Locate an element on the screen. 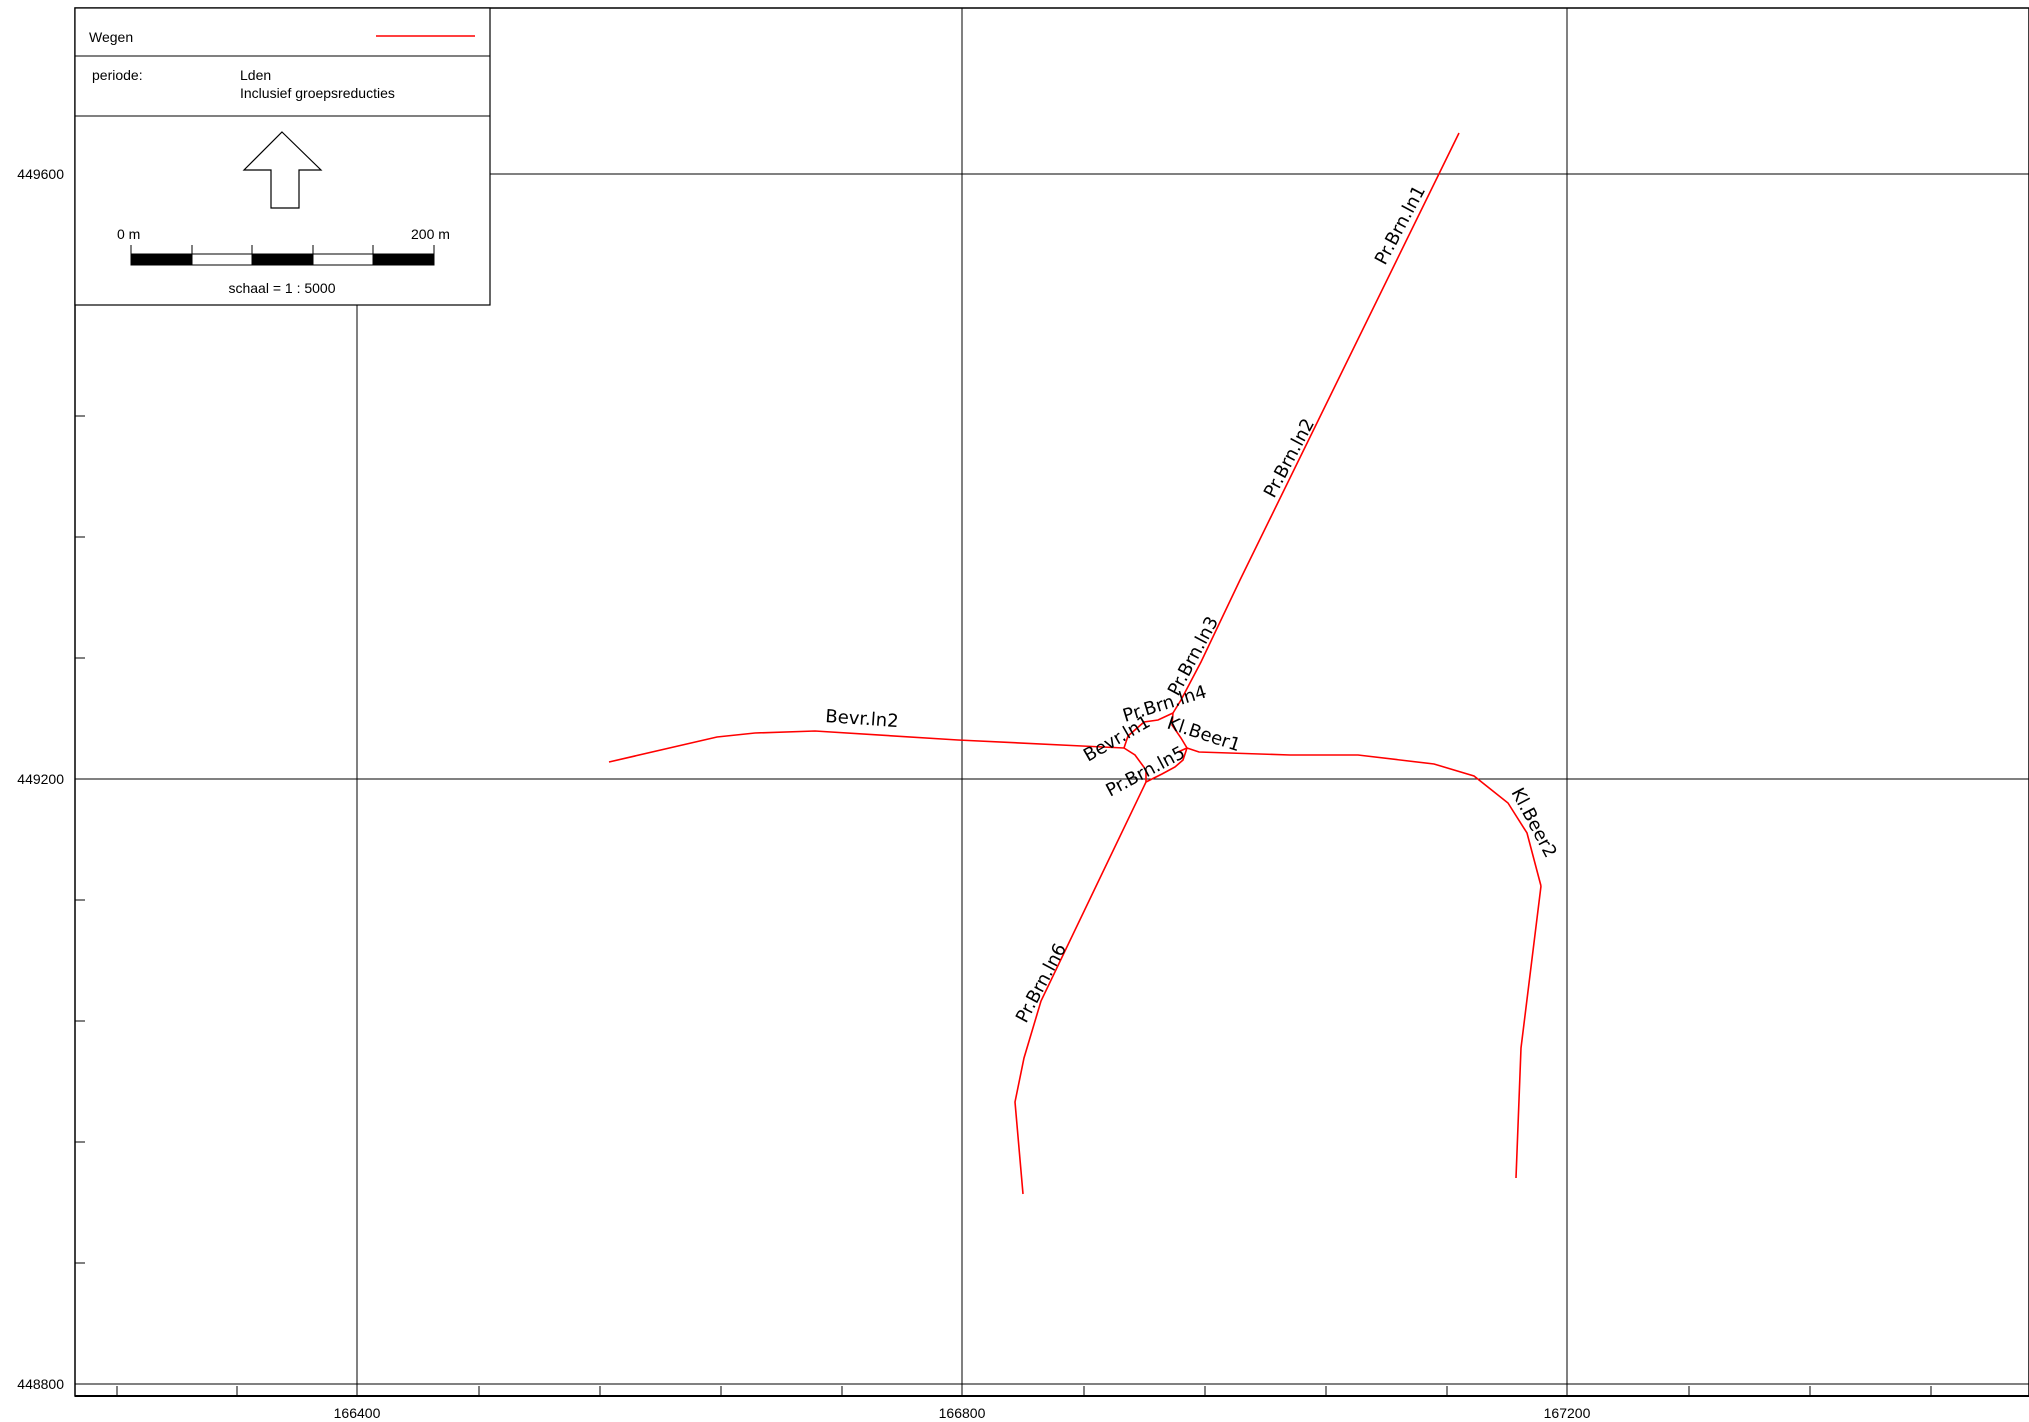 This screenshot has width=2029, height=1422. road-label-pr-brn-ln1: Pr.Brn.ln1 is located at coordinates (1400, 225).